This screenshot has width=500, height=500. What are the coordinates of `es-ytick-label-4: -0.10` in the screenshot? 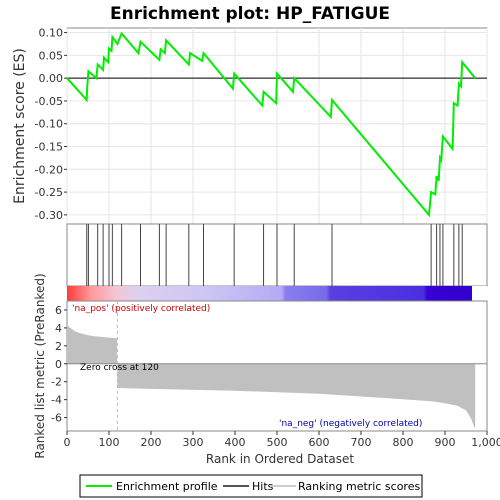 It's located at (49, 124).